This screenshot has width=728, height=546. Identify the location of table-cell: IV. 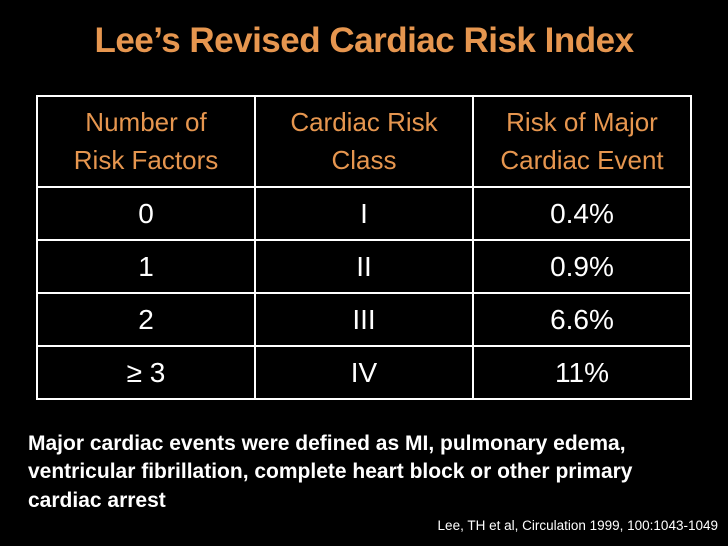
(364, 372).